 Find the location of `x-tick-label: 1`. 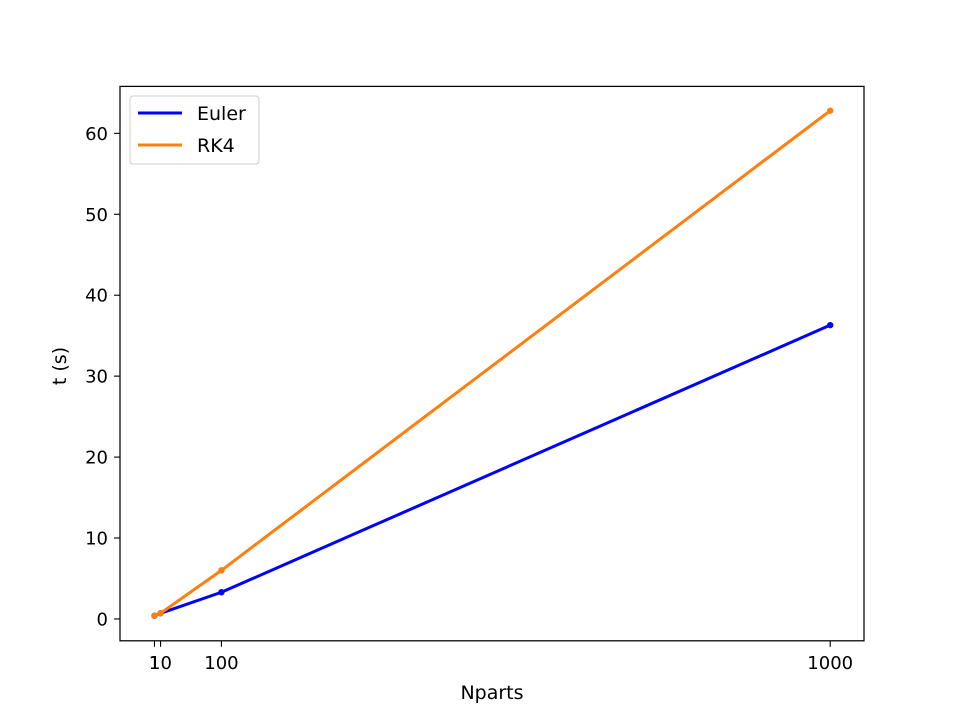

x-tick-label: 1 is located at coordinates (154, 663).